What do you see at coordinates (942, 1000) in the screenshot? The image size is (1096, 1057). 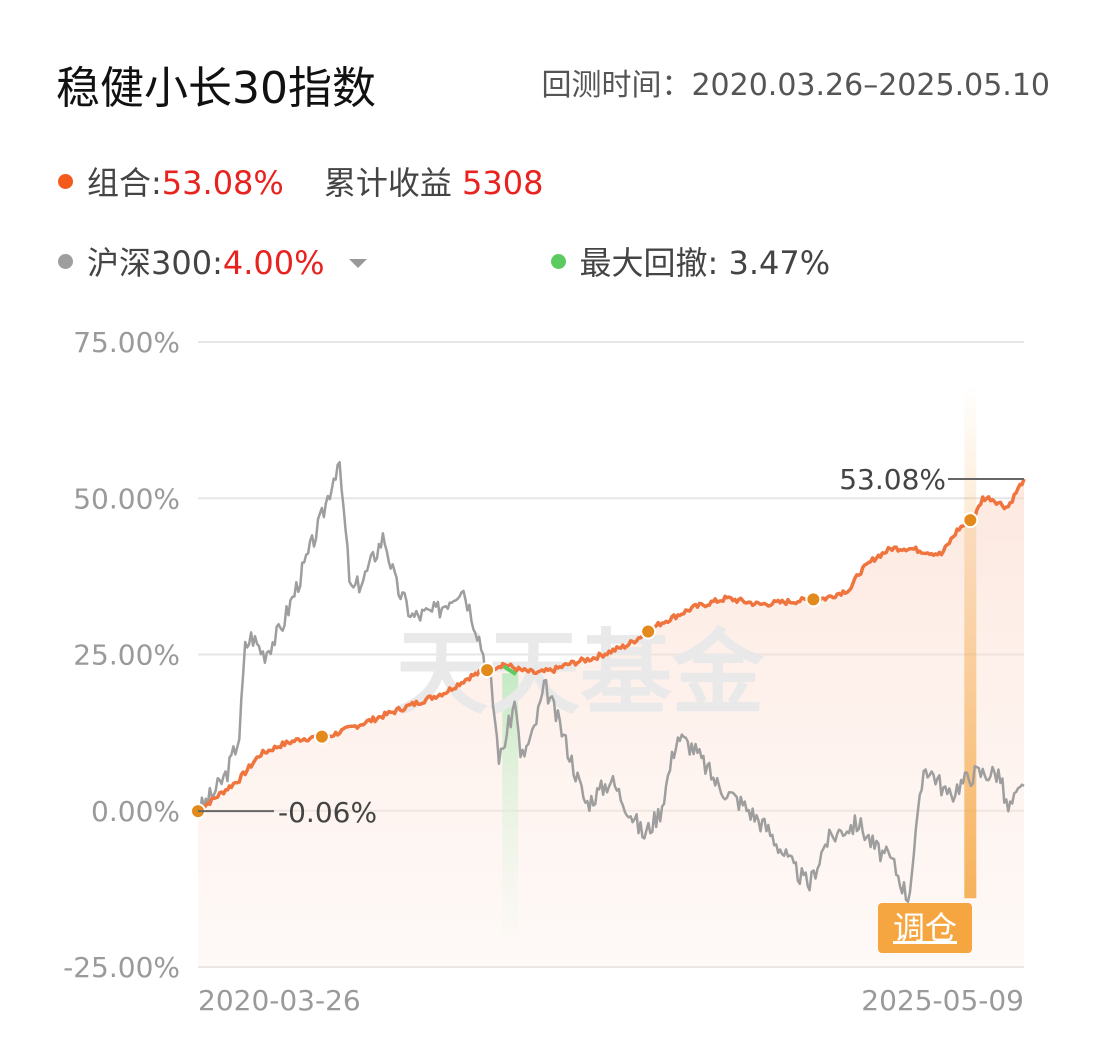 I see `x-end-label: 2025-05-09` at bounding box center [942, 1000].